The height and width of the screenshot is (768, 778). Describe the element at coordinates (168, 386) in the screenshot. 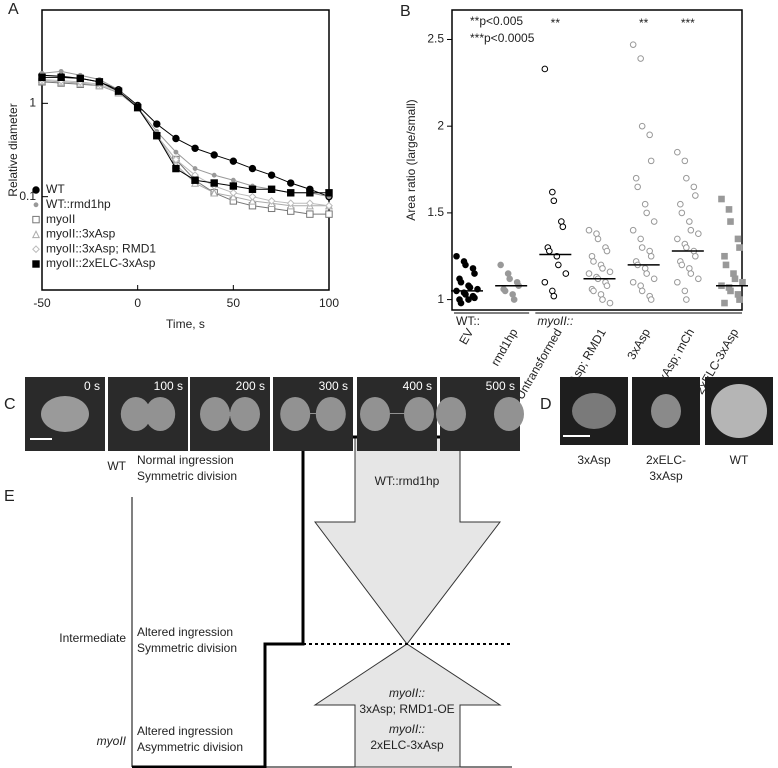

I see `time-label: 100 s` at that location.